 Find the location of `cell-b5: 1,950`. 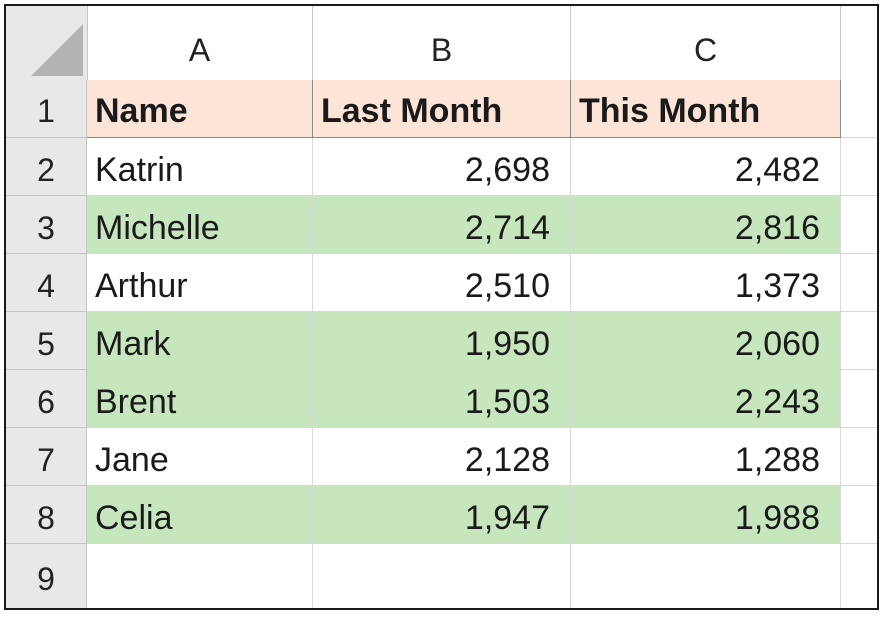

cell-b5: 1,950 is located at coordinates (442, 341).